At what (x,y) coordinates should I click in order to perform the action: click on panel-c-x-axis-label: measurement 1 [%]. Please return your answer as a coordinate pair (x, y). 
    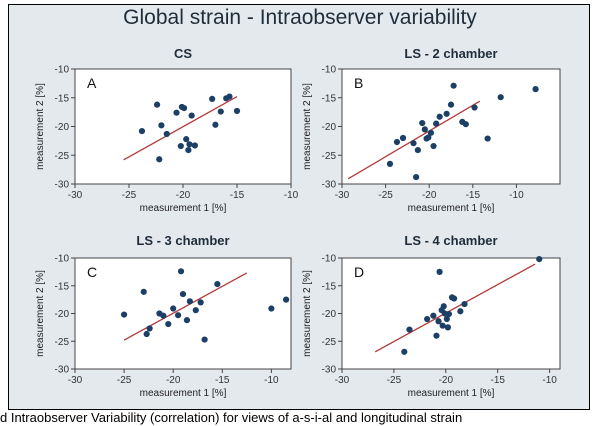
    Looking at the image, I should click on (183, 393).